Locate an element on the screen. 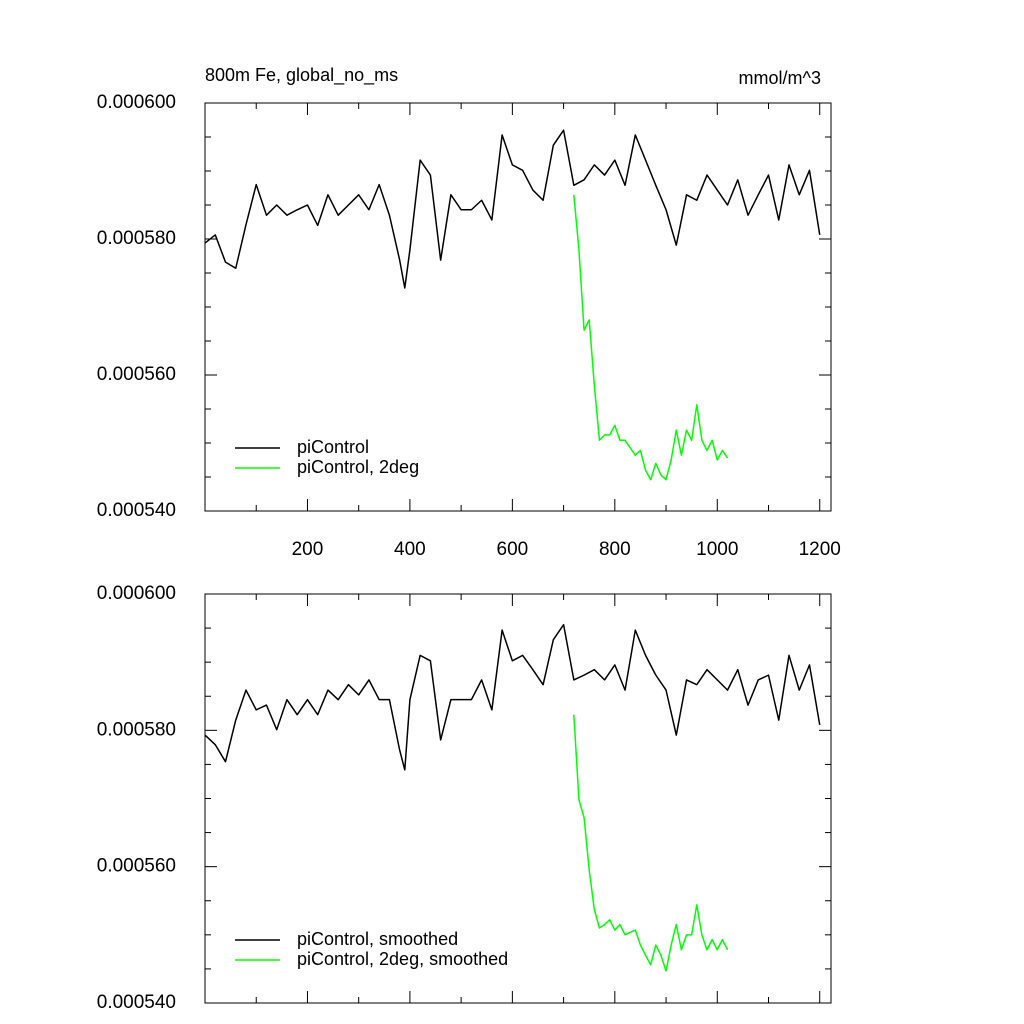 Image resolution: width=1024 pixels, height=1024 pixels. legend-label: piControl, 2deg, smoothed is located at coordinates (402, 959).